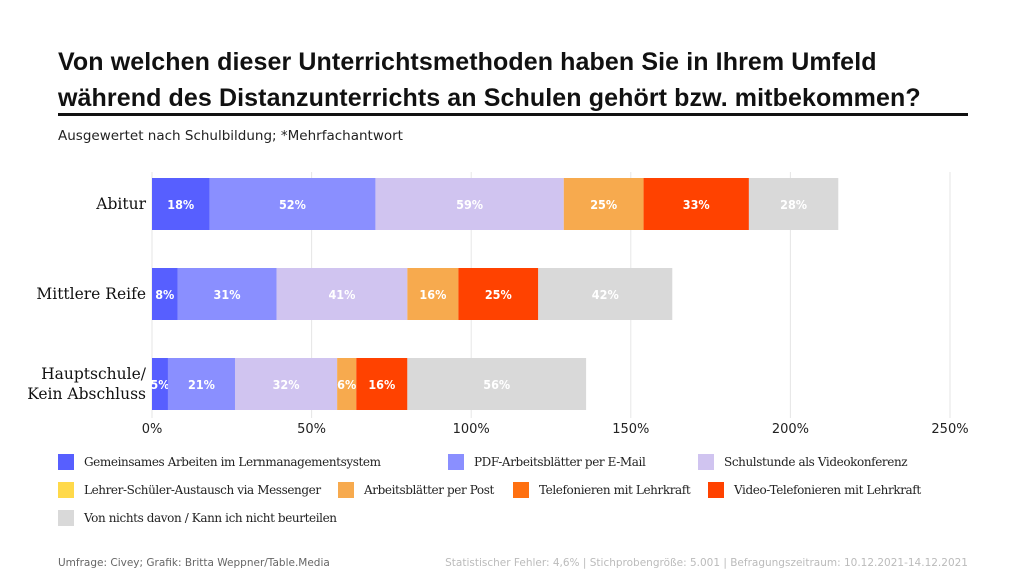 The height and width of the screenshot is (576, 1024). I want to click on legend-item: Telefonieren mit Lehrkraft, so click(602, 490).